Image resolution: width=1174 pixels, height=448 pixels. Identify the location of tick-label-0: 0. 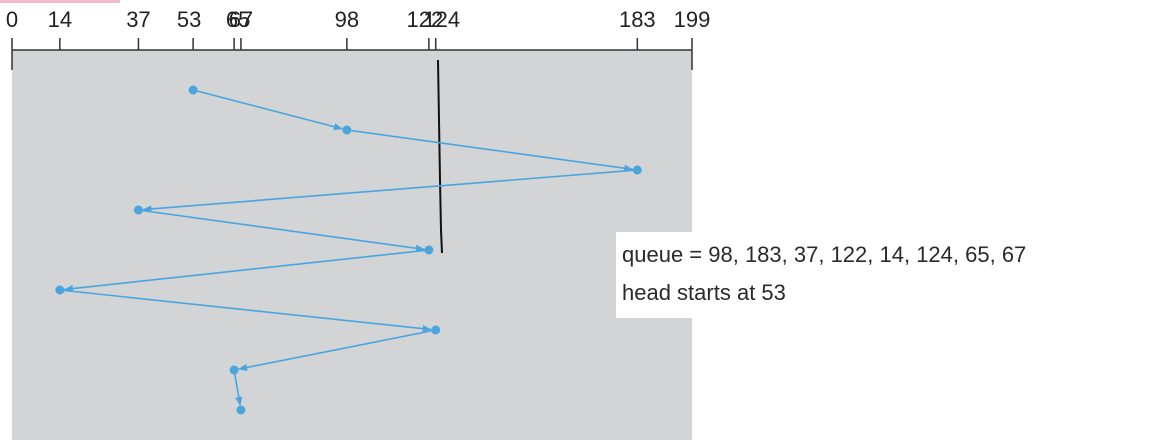
(12, 19).